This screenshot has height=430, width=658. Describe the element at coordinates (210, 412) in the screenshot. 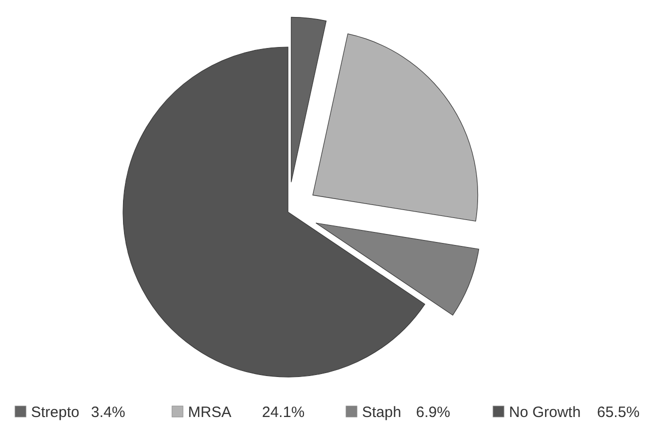

I see `legend-label: MRSA` at that location.